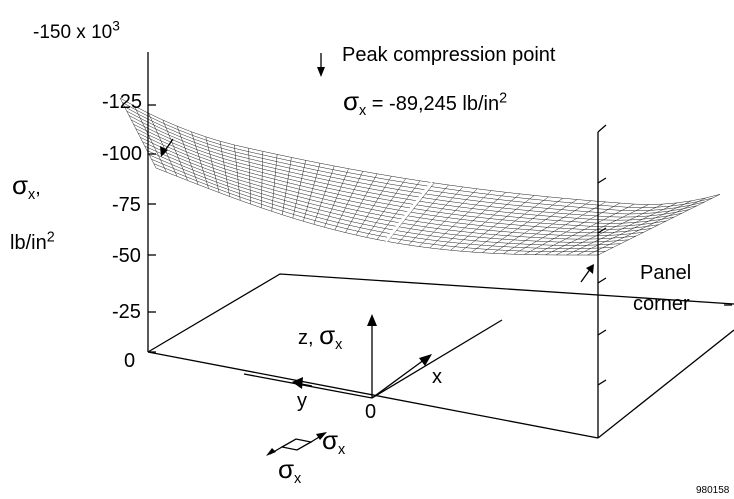  What do you see at coordinates (409, 212) in the screenshot?
I see `surface-split` at bounding box center [409, 212].